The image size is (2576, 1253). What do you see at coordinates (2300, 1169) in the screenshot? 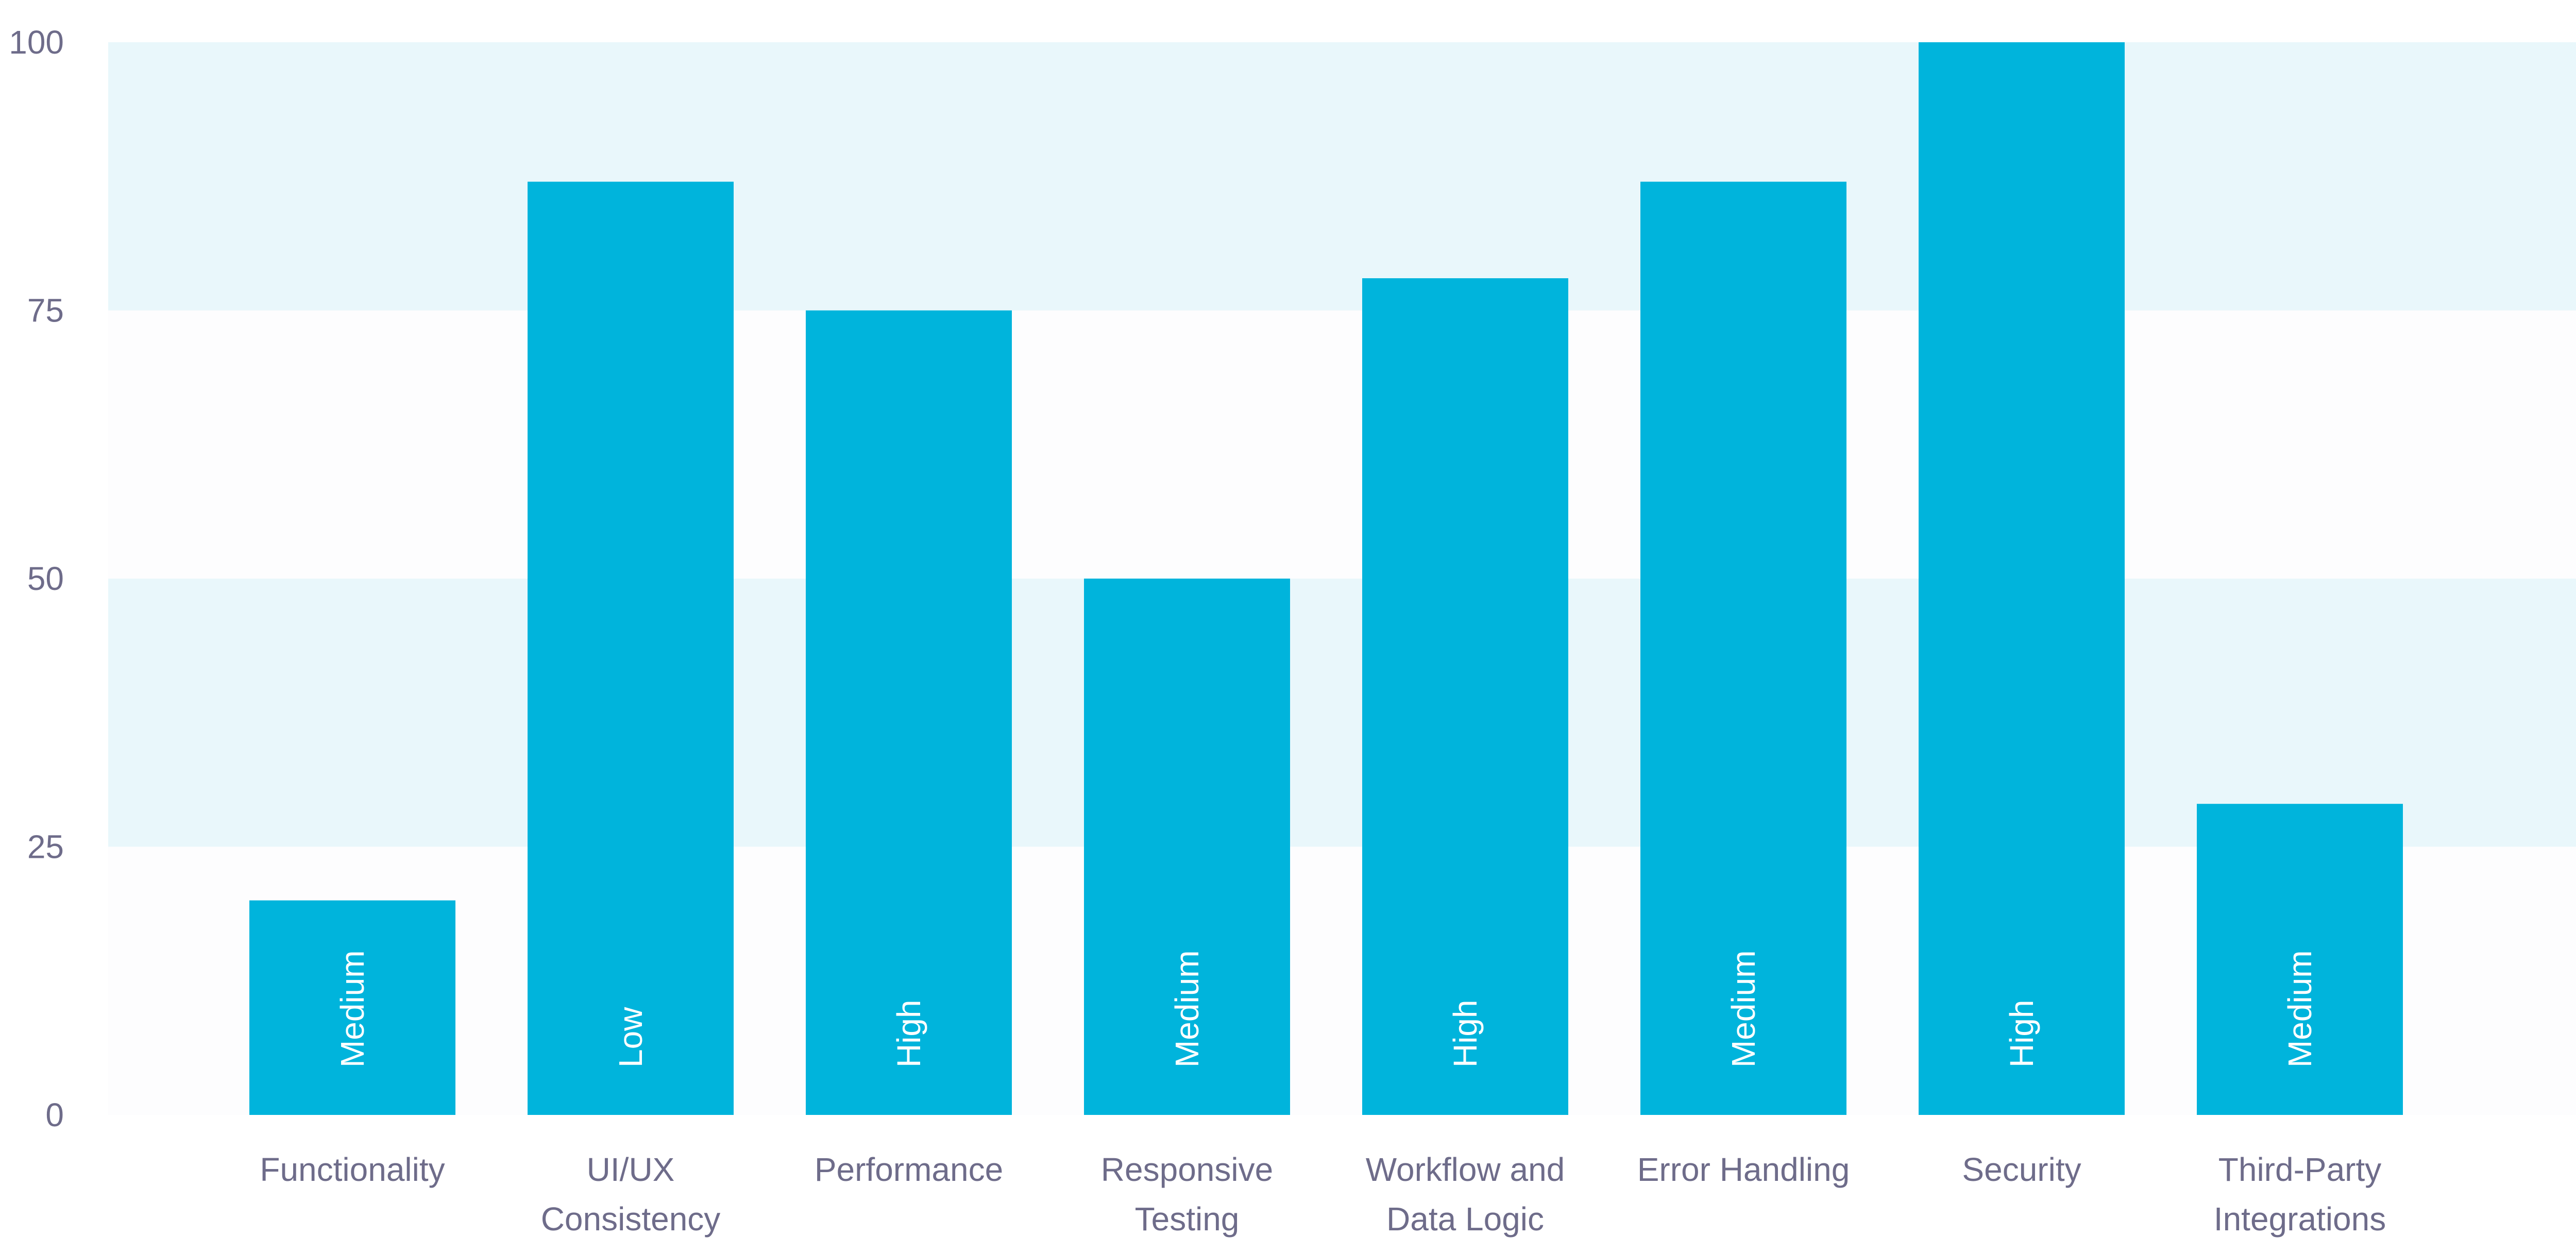
I see `category-label: Third-Party` at bounding box center [2300, 1169].